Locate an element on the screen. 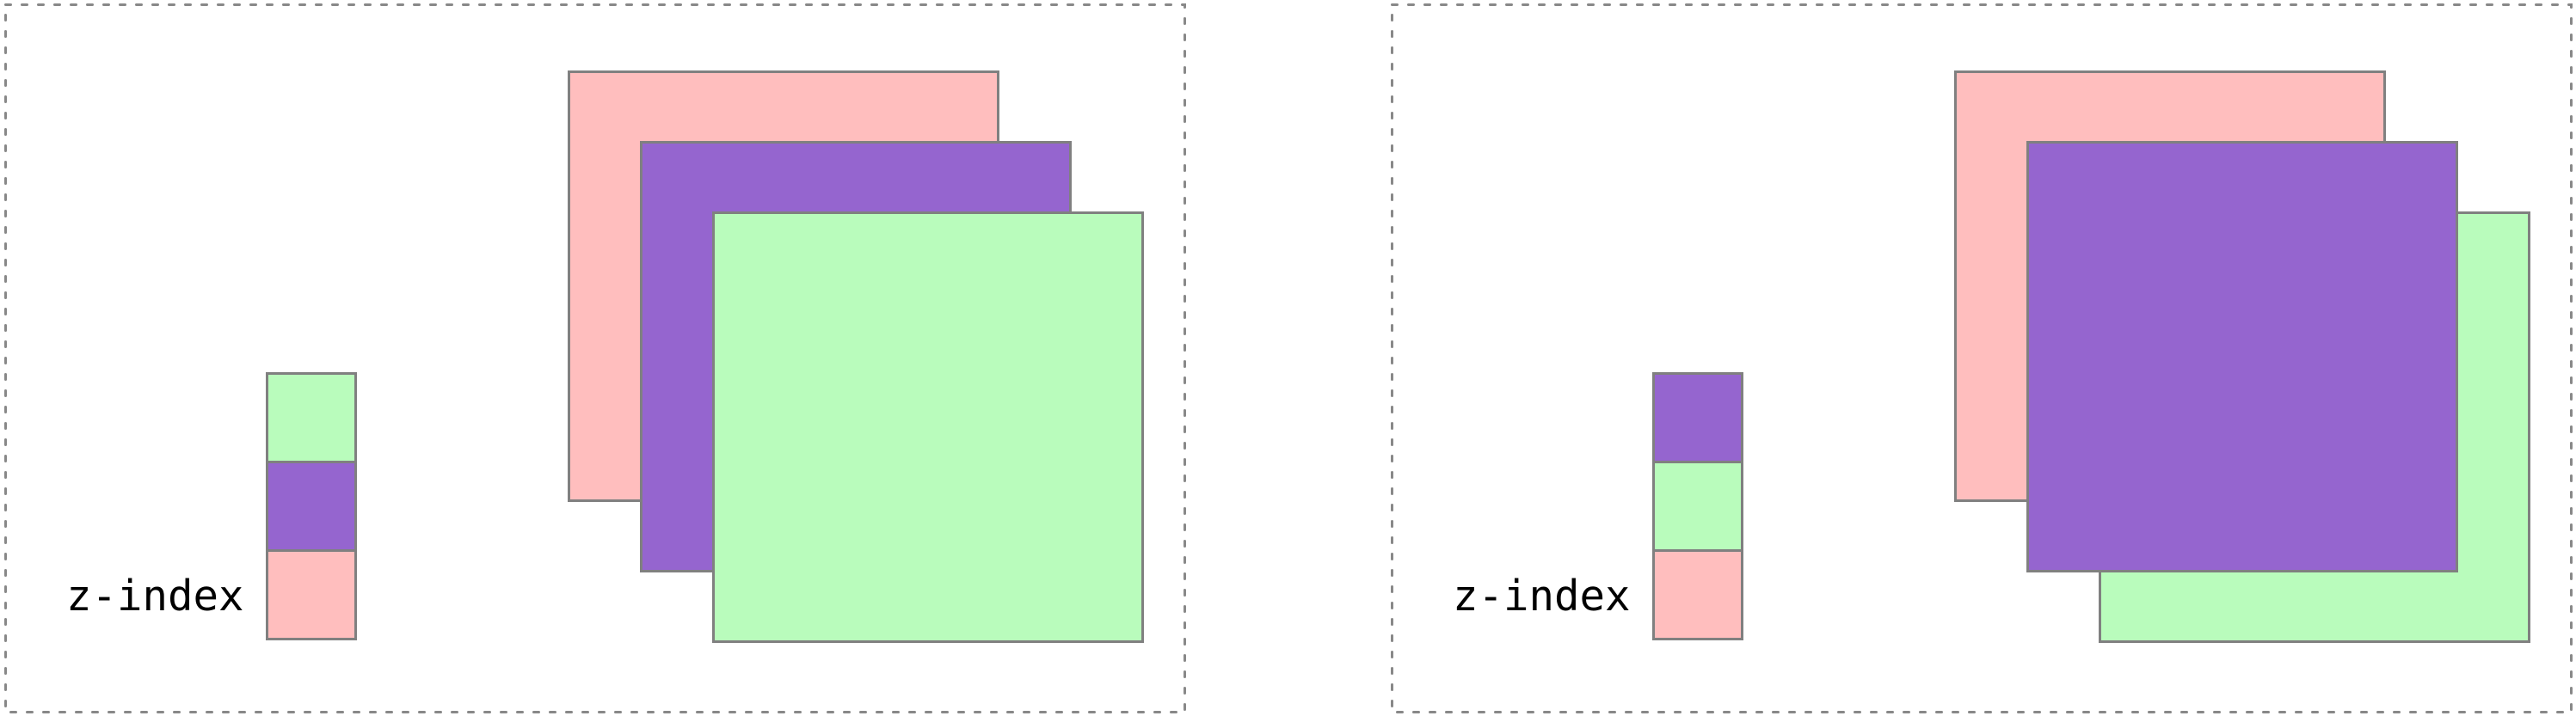 This screenshot has width=2576, height=716. square-purple is located at coordinates (2242, 356).